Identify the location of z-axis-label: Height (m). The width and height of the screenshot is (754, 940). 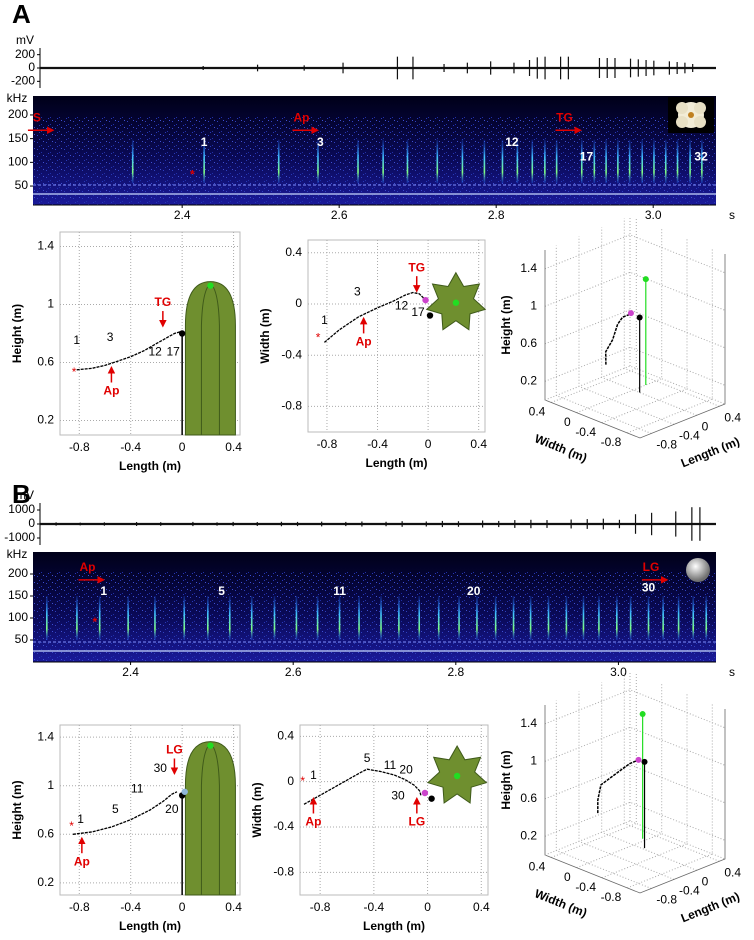
(506, 779).